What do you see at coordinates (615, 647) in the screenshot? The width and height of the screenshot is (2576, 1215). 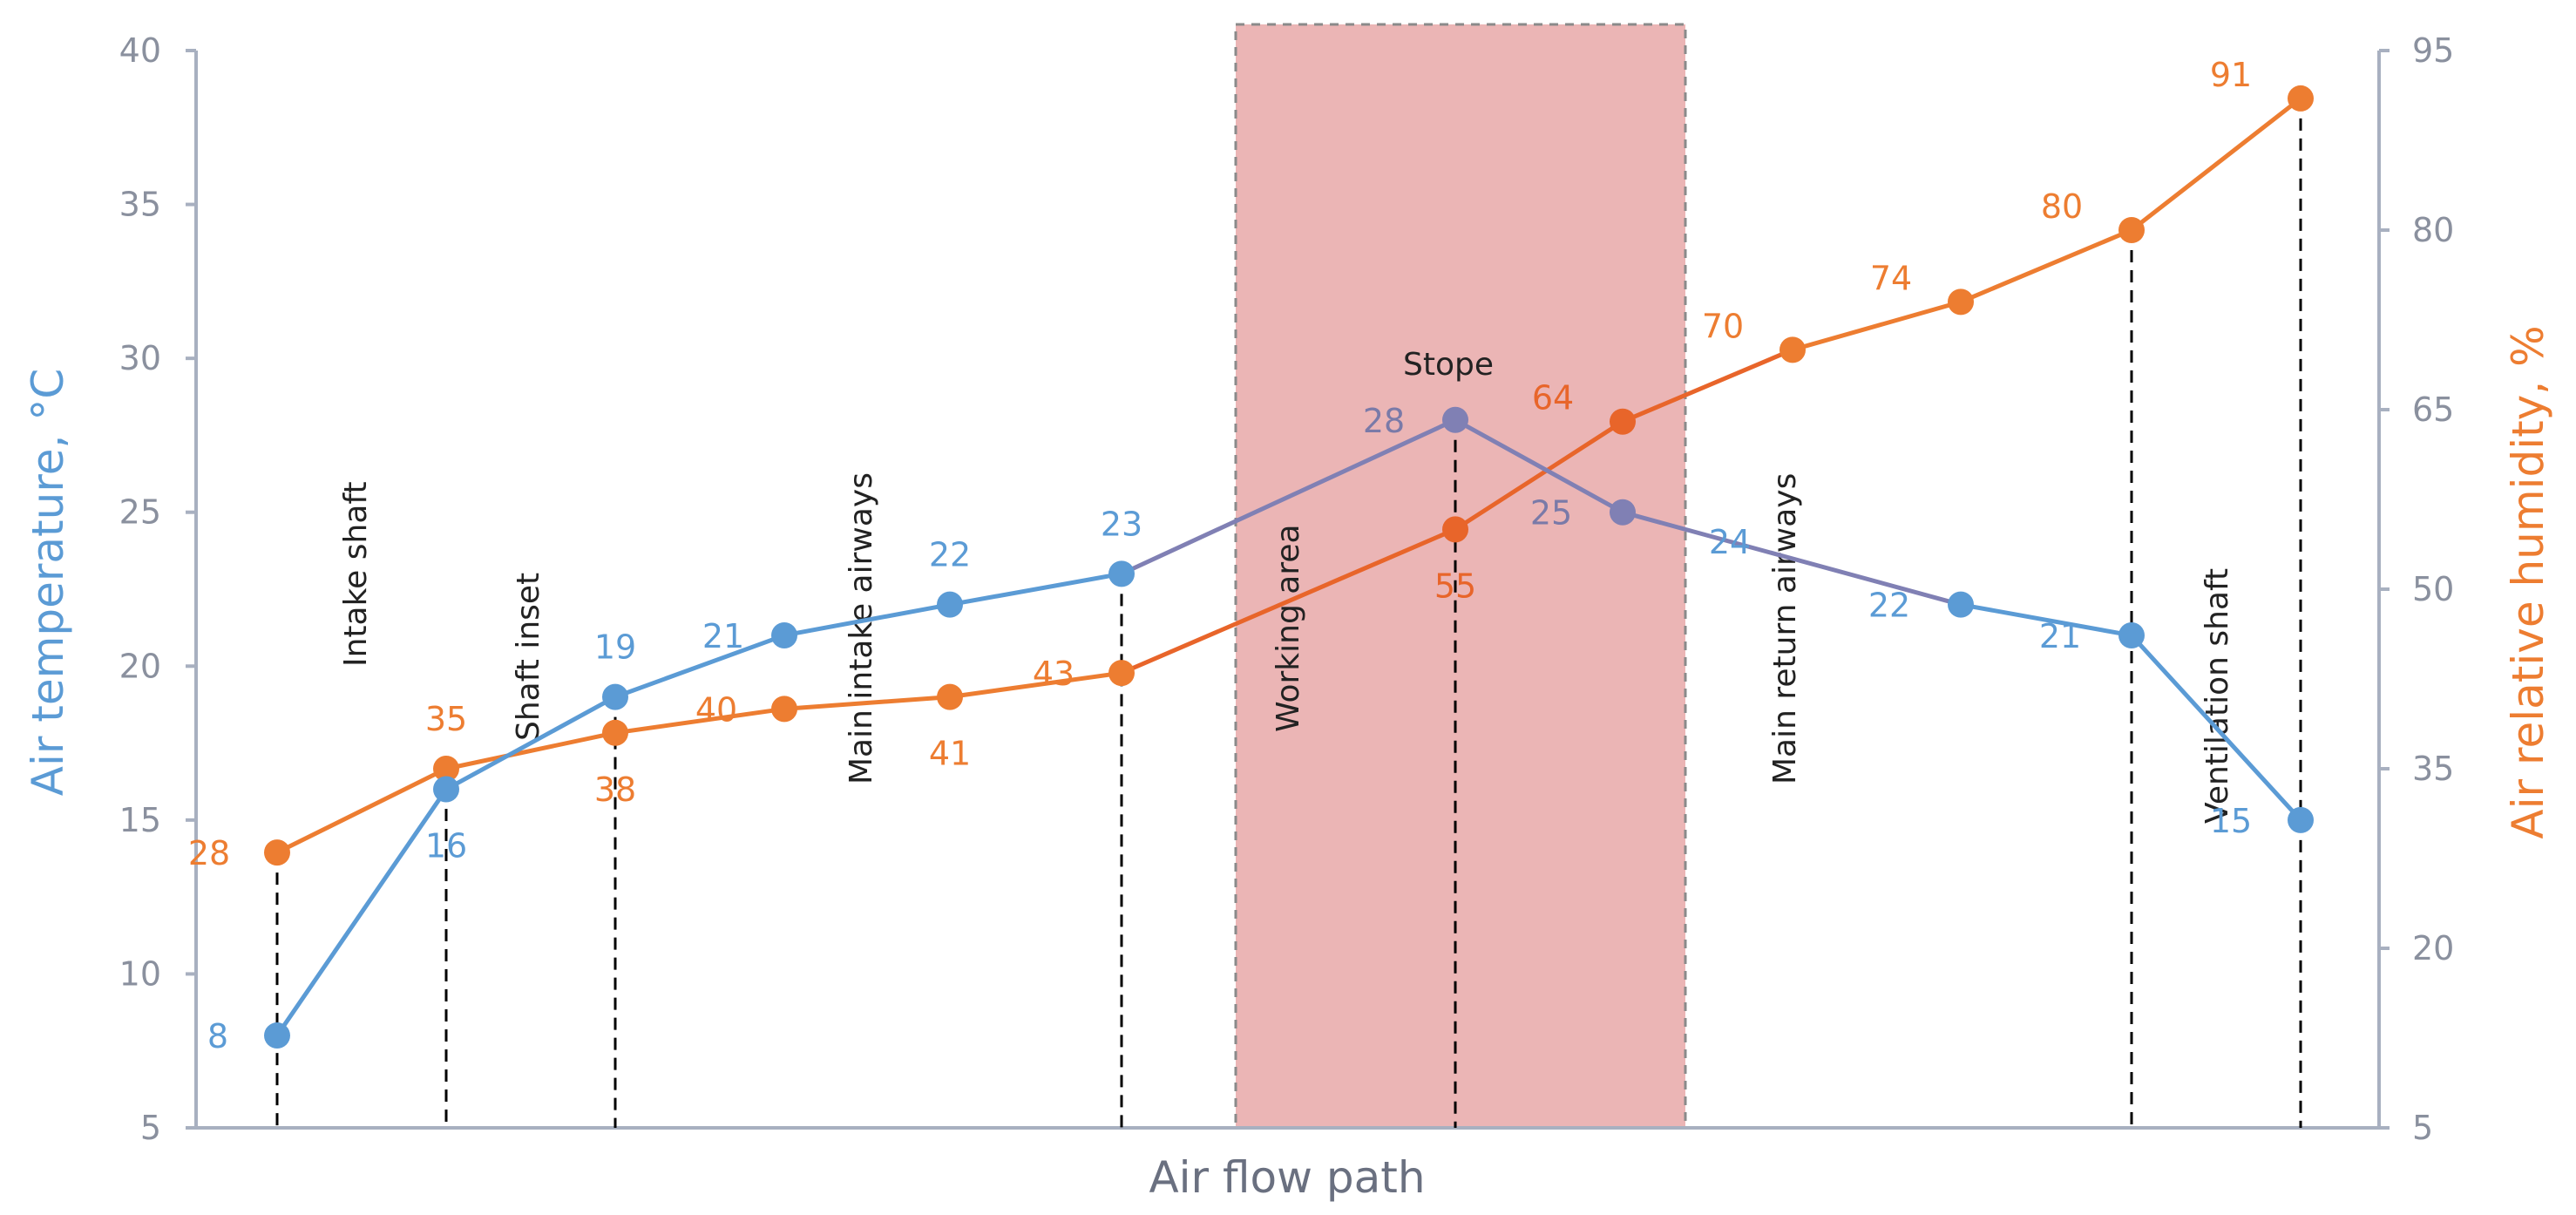 I see `temperature-data-label: 19` at bounding box center [615, 647].